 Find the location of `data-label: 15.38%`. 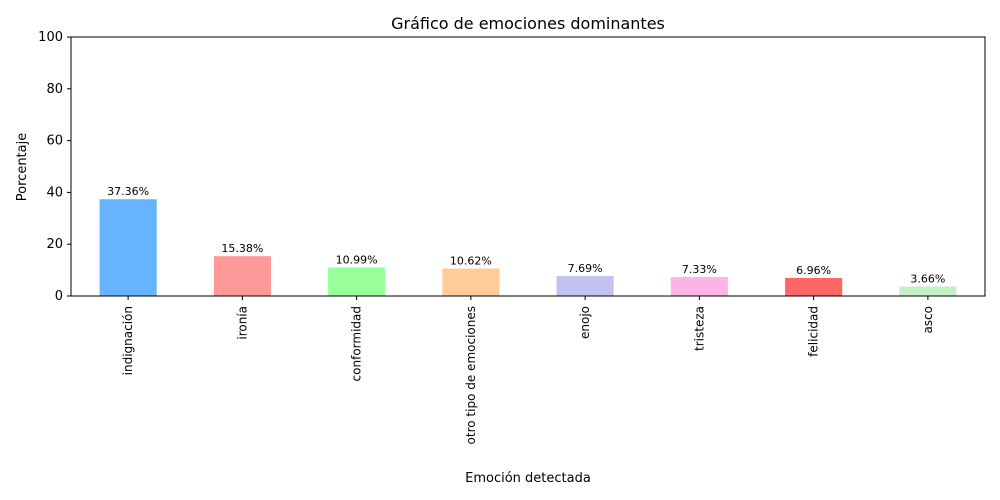

data-label: 15.38% is located at coordinates (242, 248).